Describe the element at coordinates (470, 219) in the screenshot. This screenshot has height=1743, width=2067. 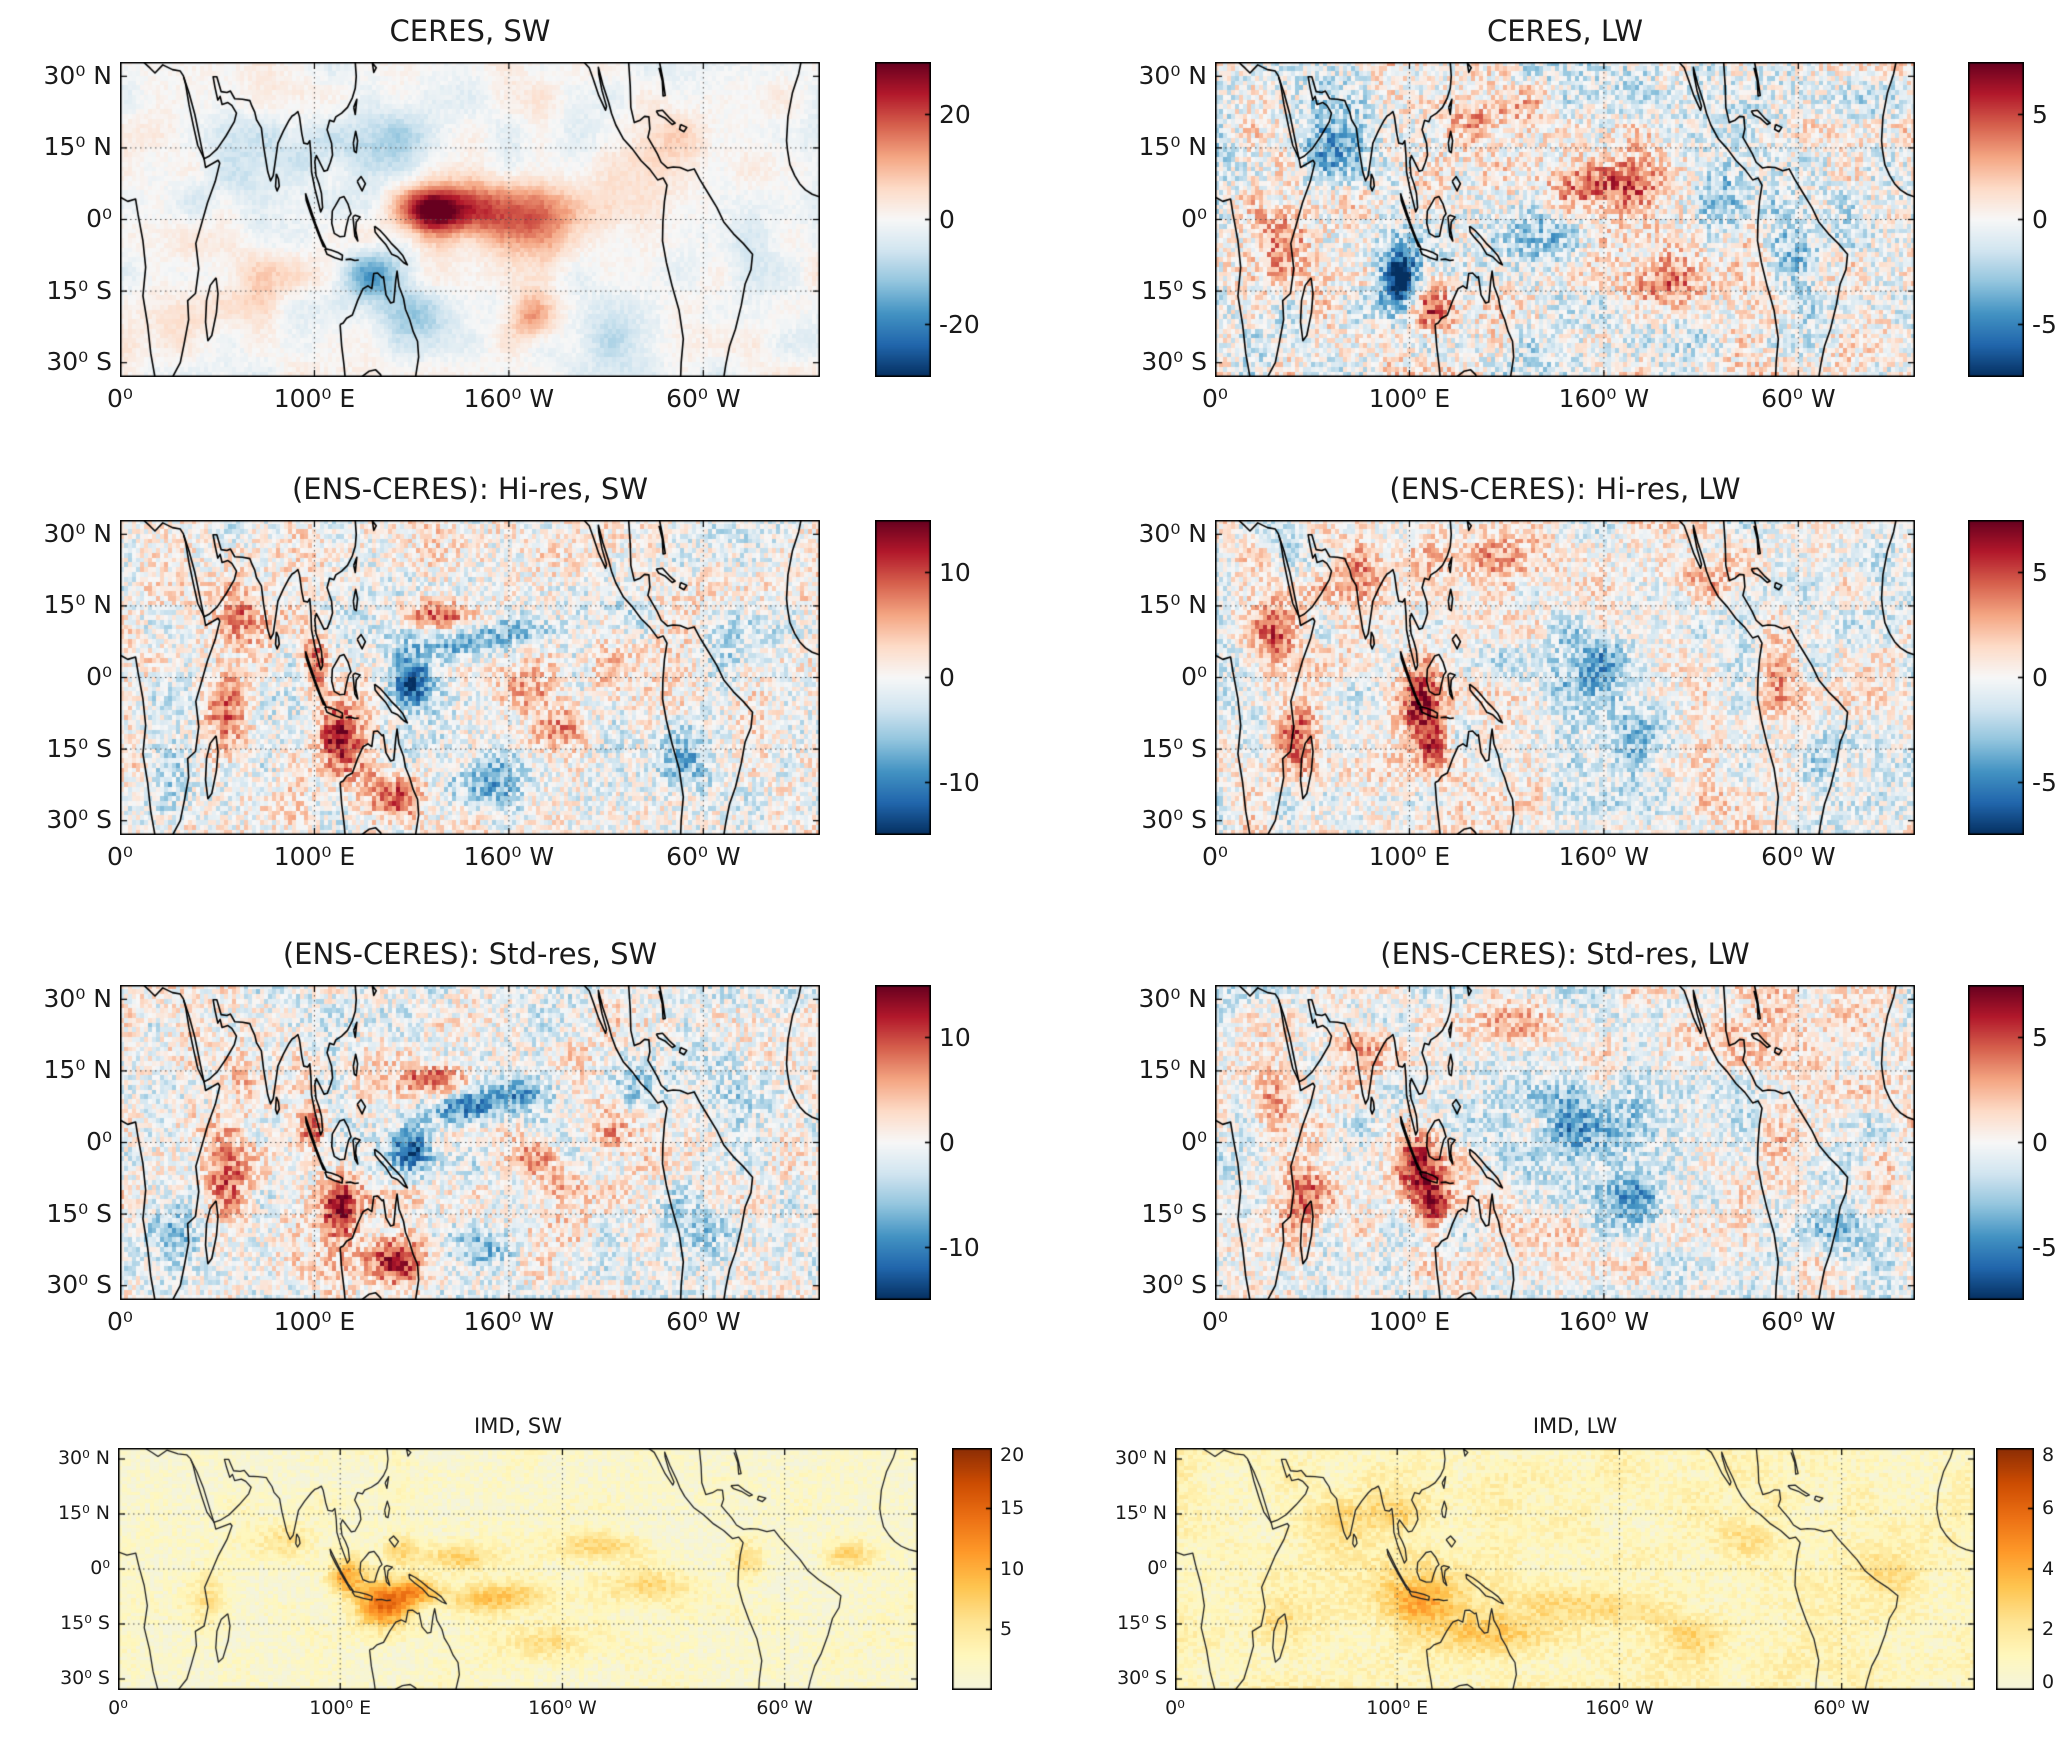
I see `heatmap-ceres-sw` at that location.